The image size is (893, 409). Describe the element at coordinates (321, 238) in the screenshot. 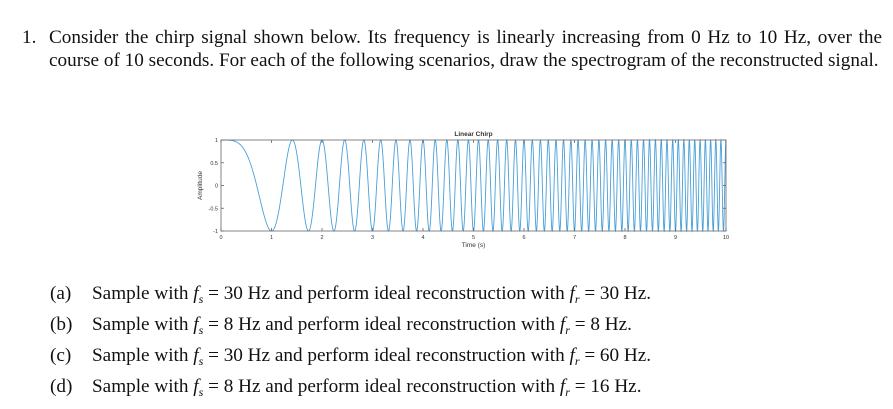

I see `x-tick-label: 2` at that location.